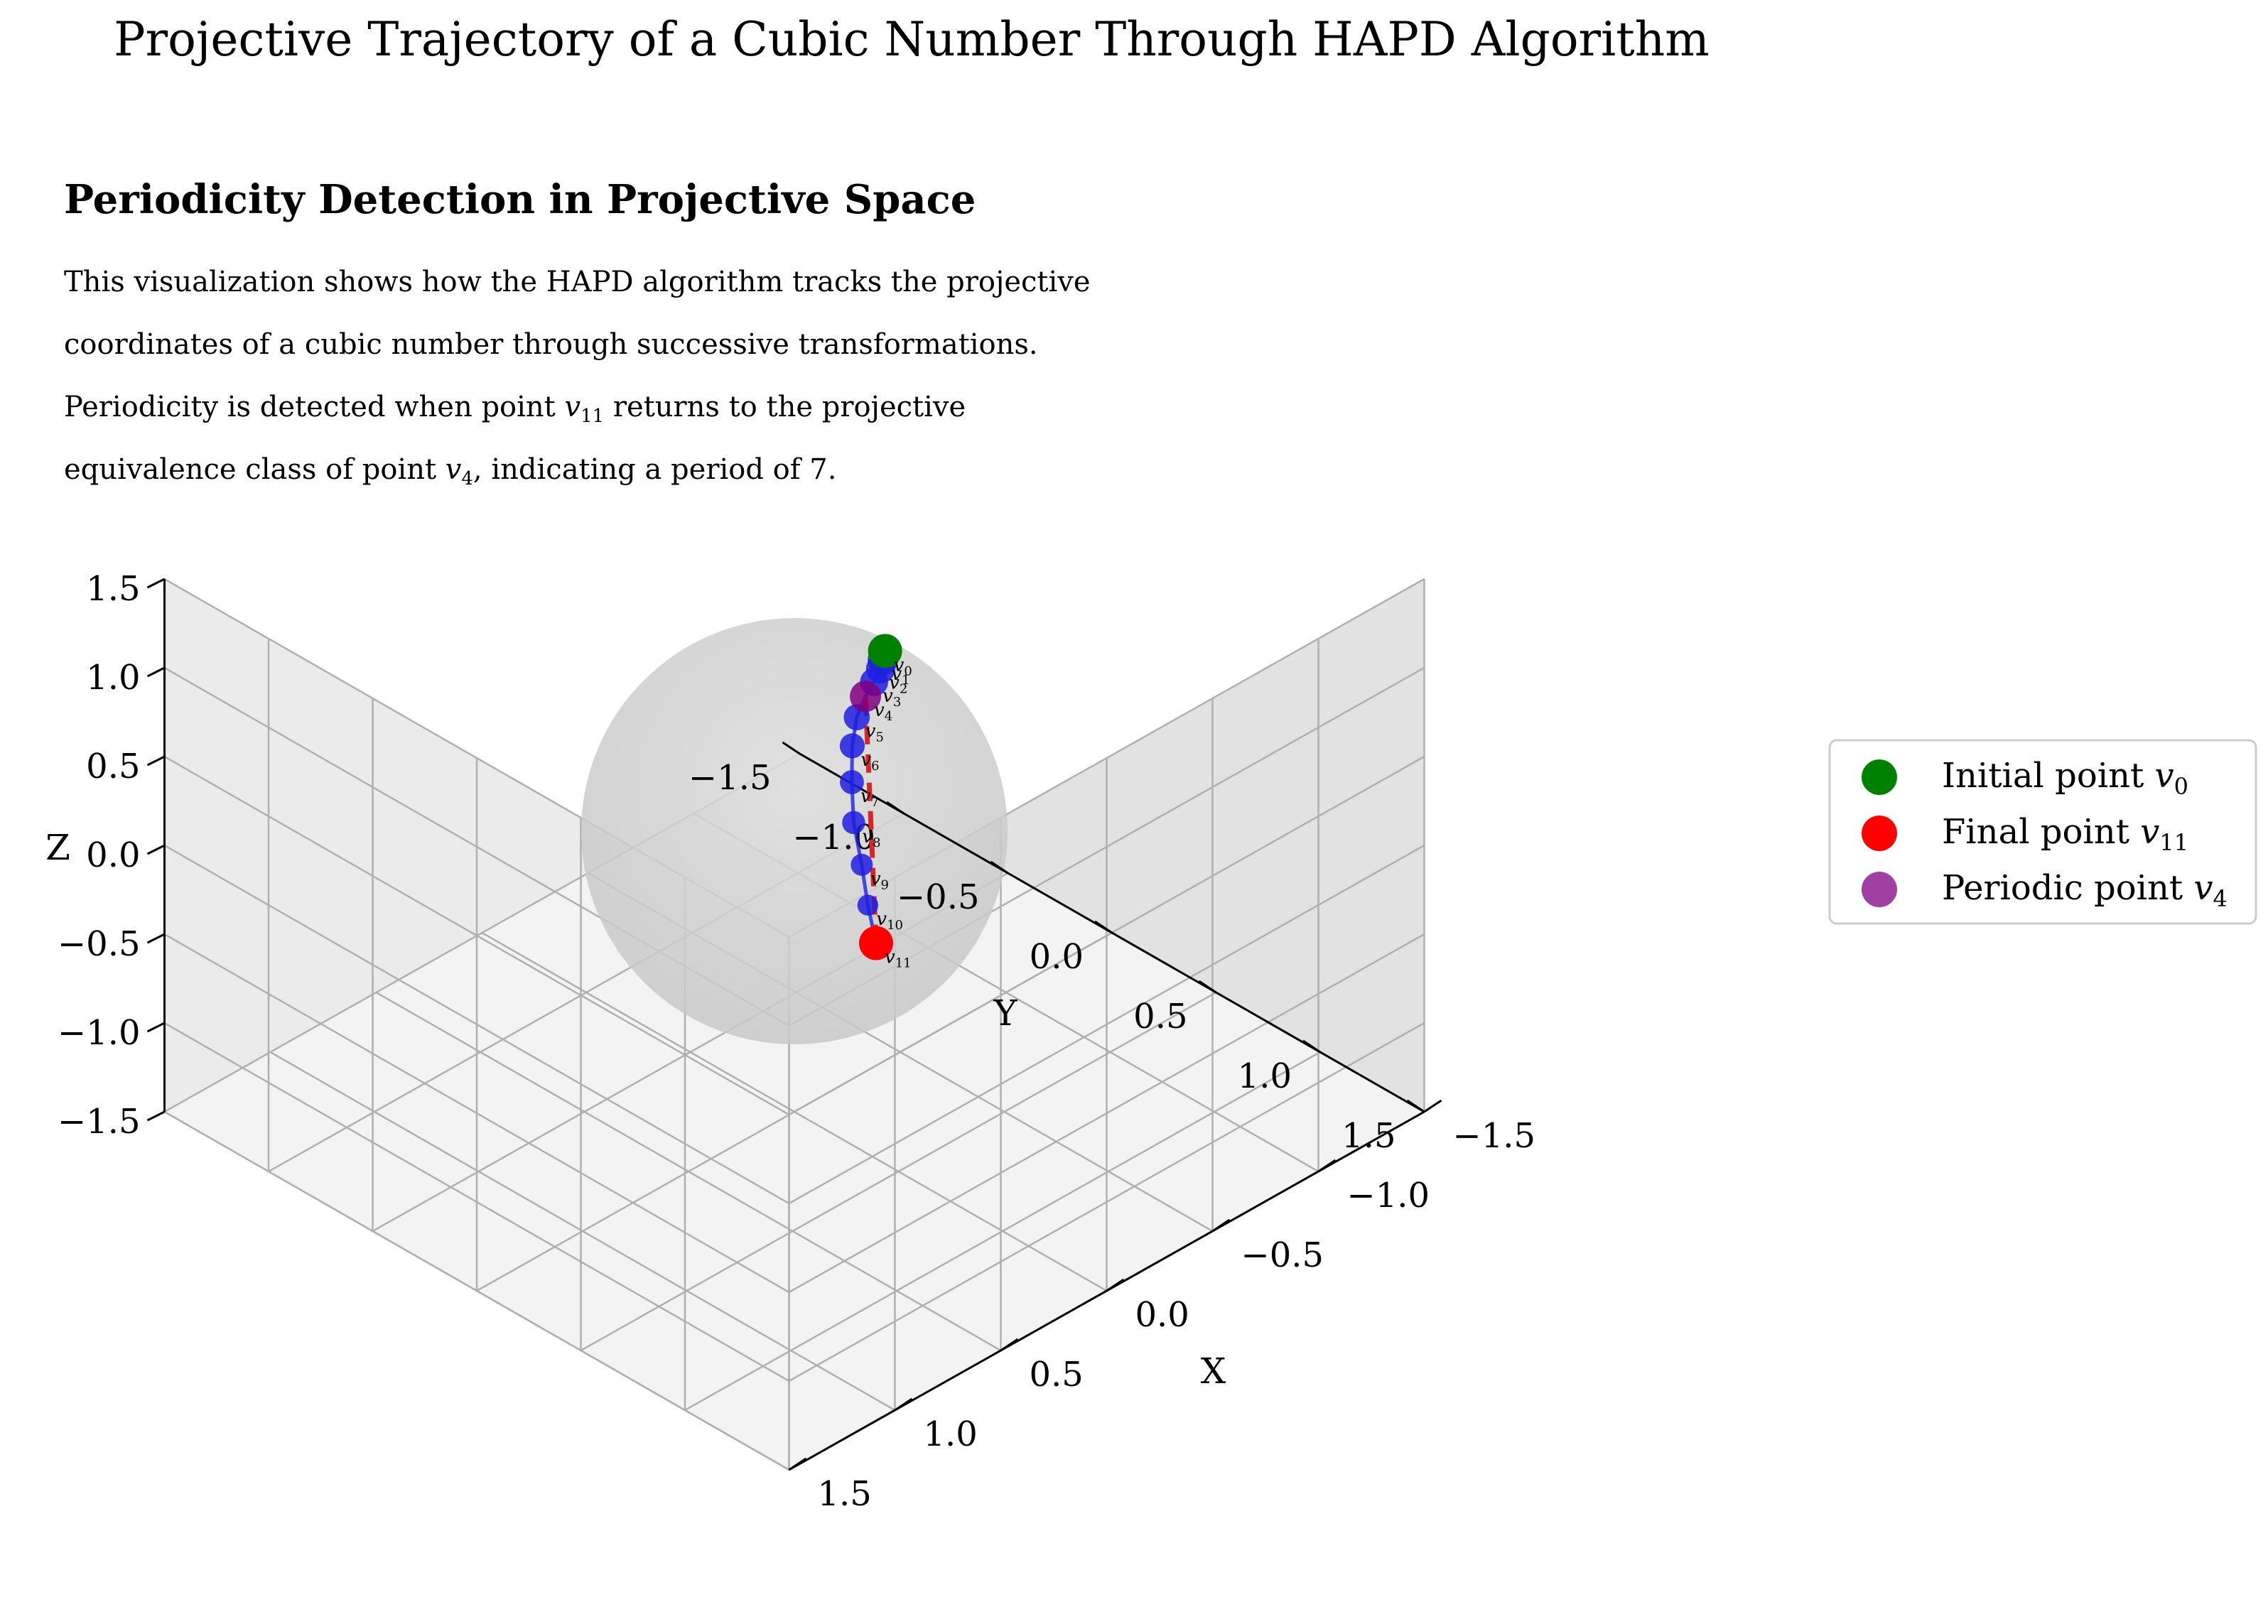  Describe the element at coordinates (899, 665) in the screenshot. I see `point-label-symbol-0: v` at that location.